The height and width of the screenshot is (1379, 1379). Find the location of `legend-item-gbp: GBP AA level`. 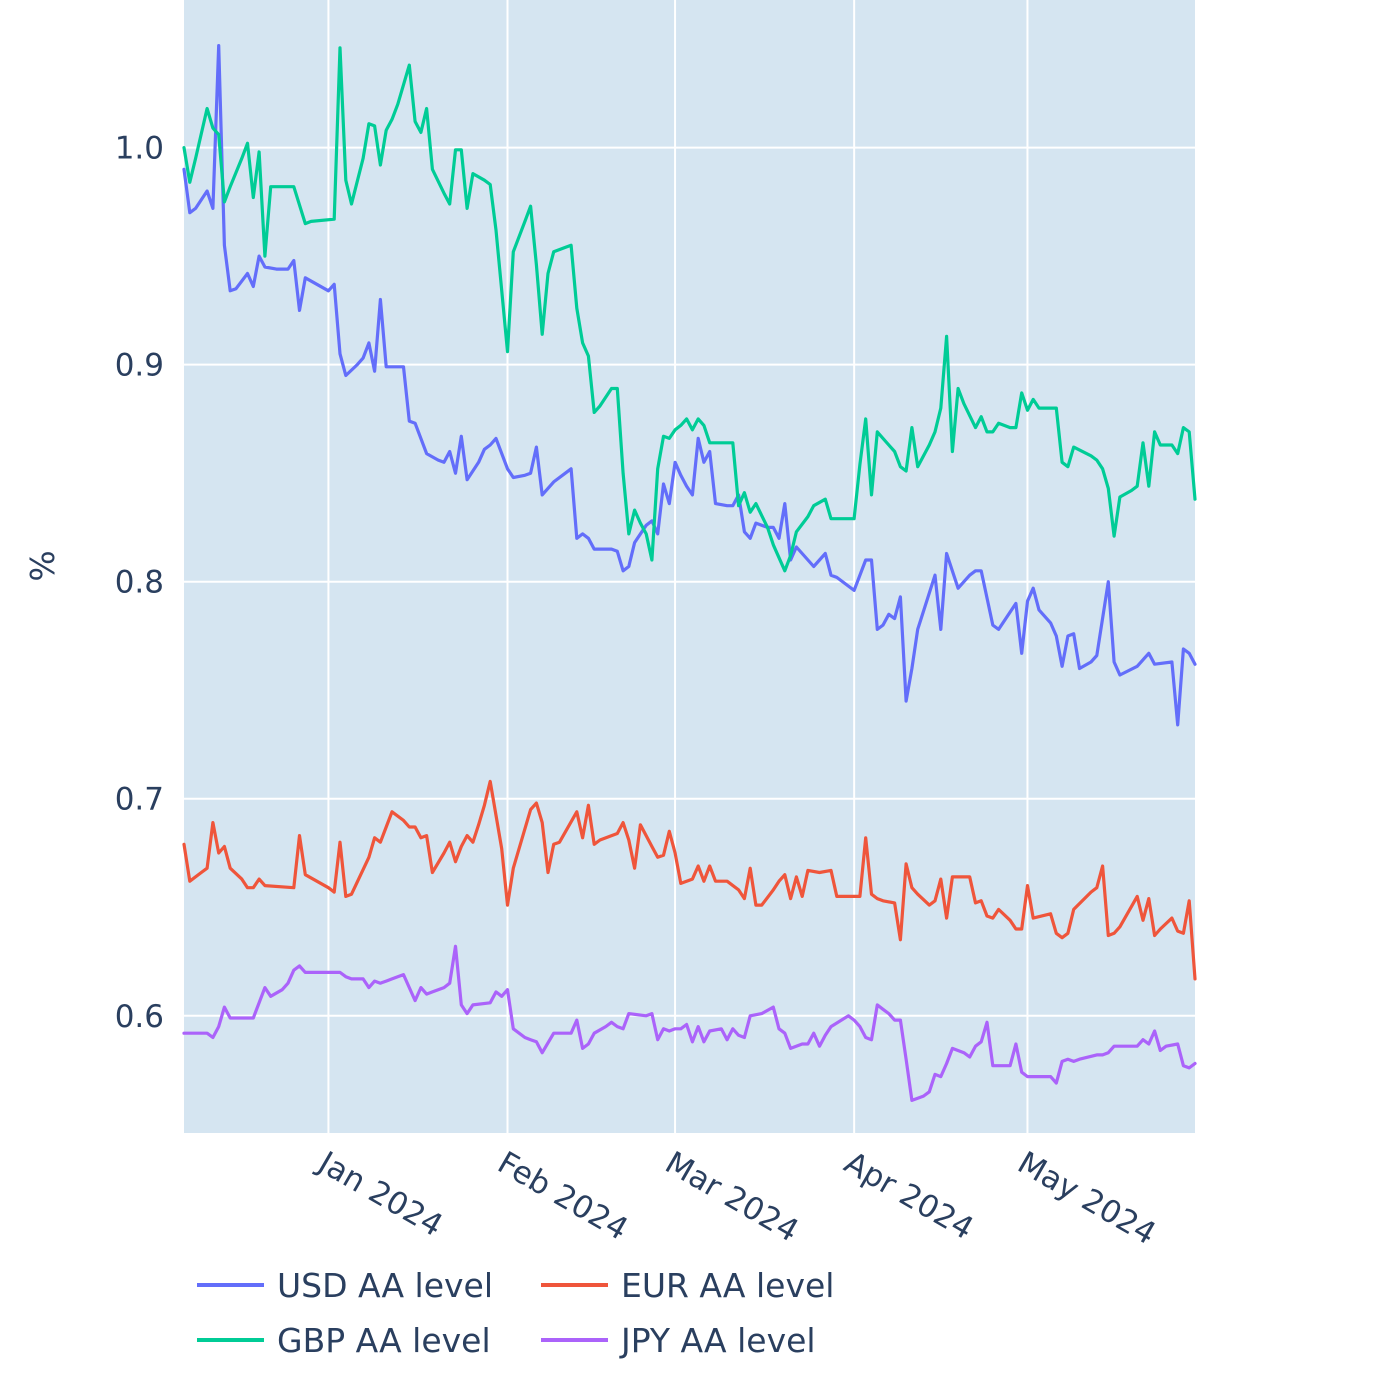

legend-item-gbp: GBP AA level is located at coordinates (344, 1340).